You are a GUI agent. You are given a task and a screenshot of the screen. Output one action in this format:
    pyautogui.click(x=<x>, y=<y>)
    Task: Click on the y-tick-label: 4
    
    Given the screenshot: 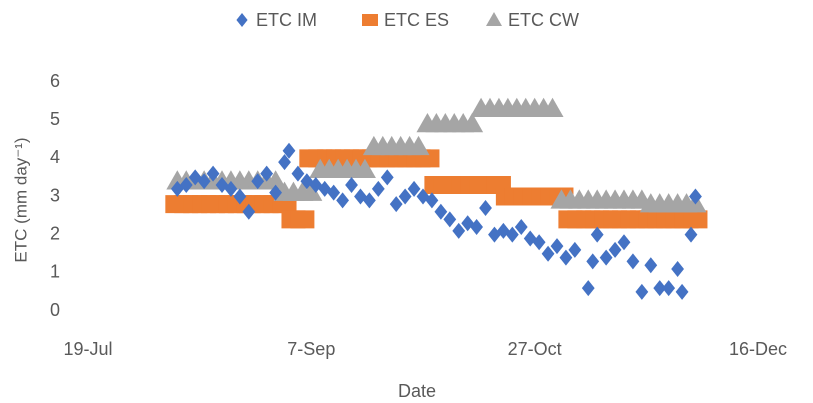 What is the action you would take?
    pyautogui.click(x=55, y=157)
    